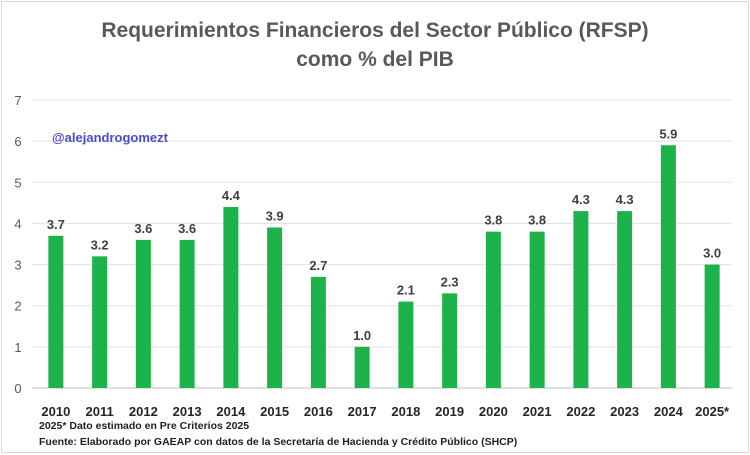  I want to click on x-tick-label: 2025*, so click(712, 411).